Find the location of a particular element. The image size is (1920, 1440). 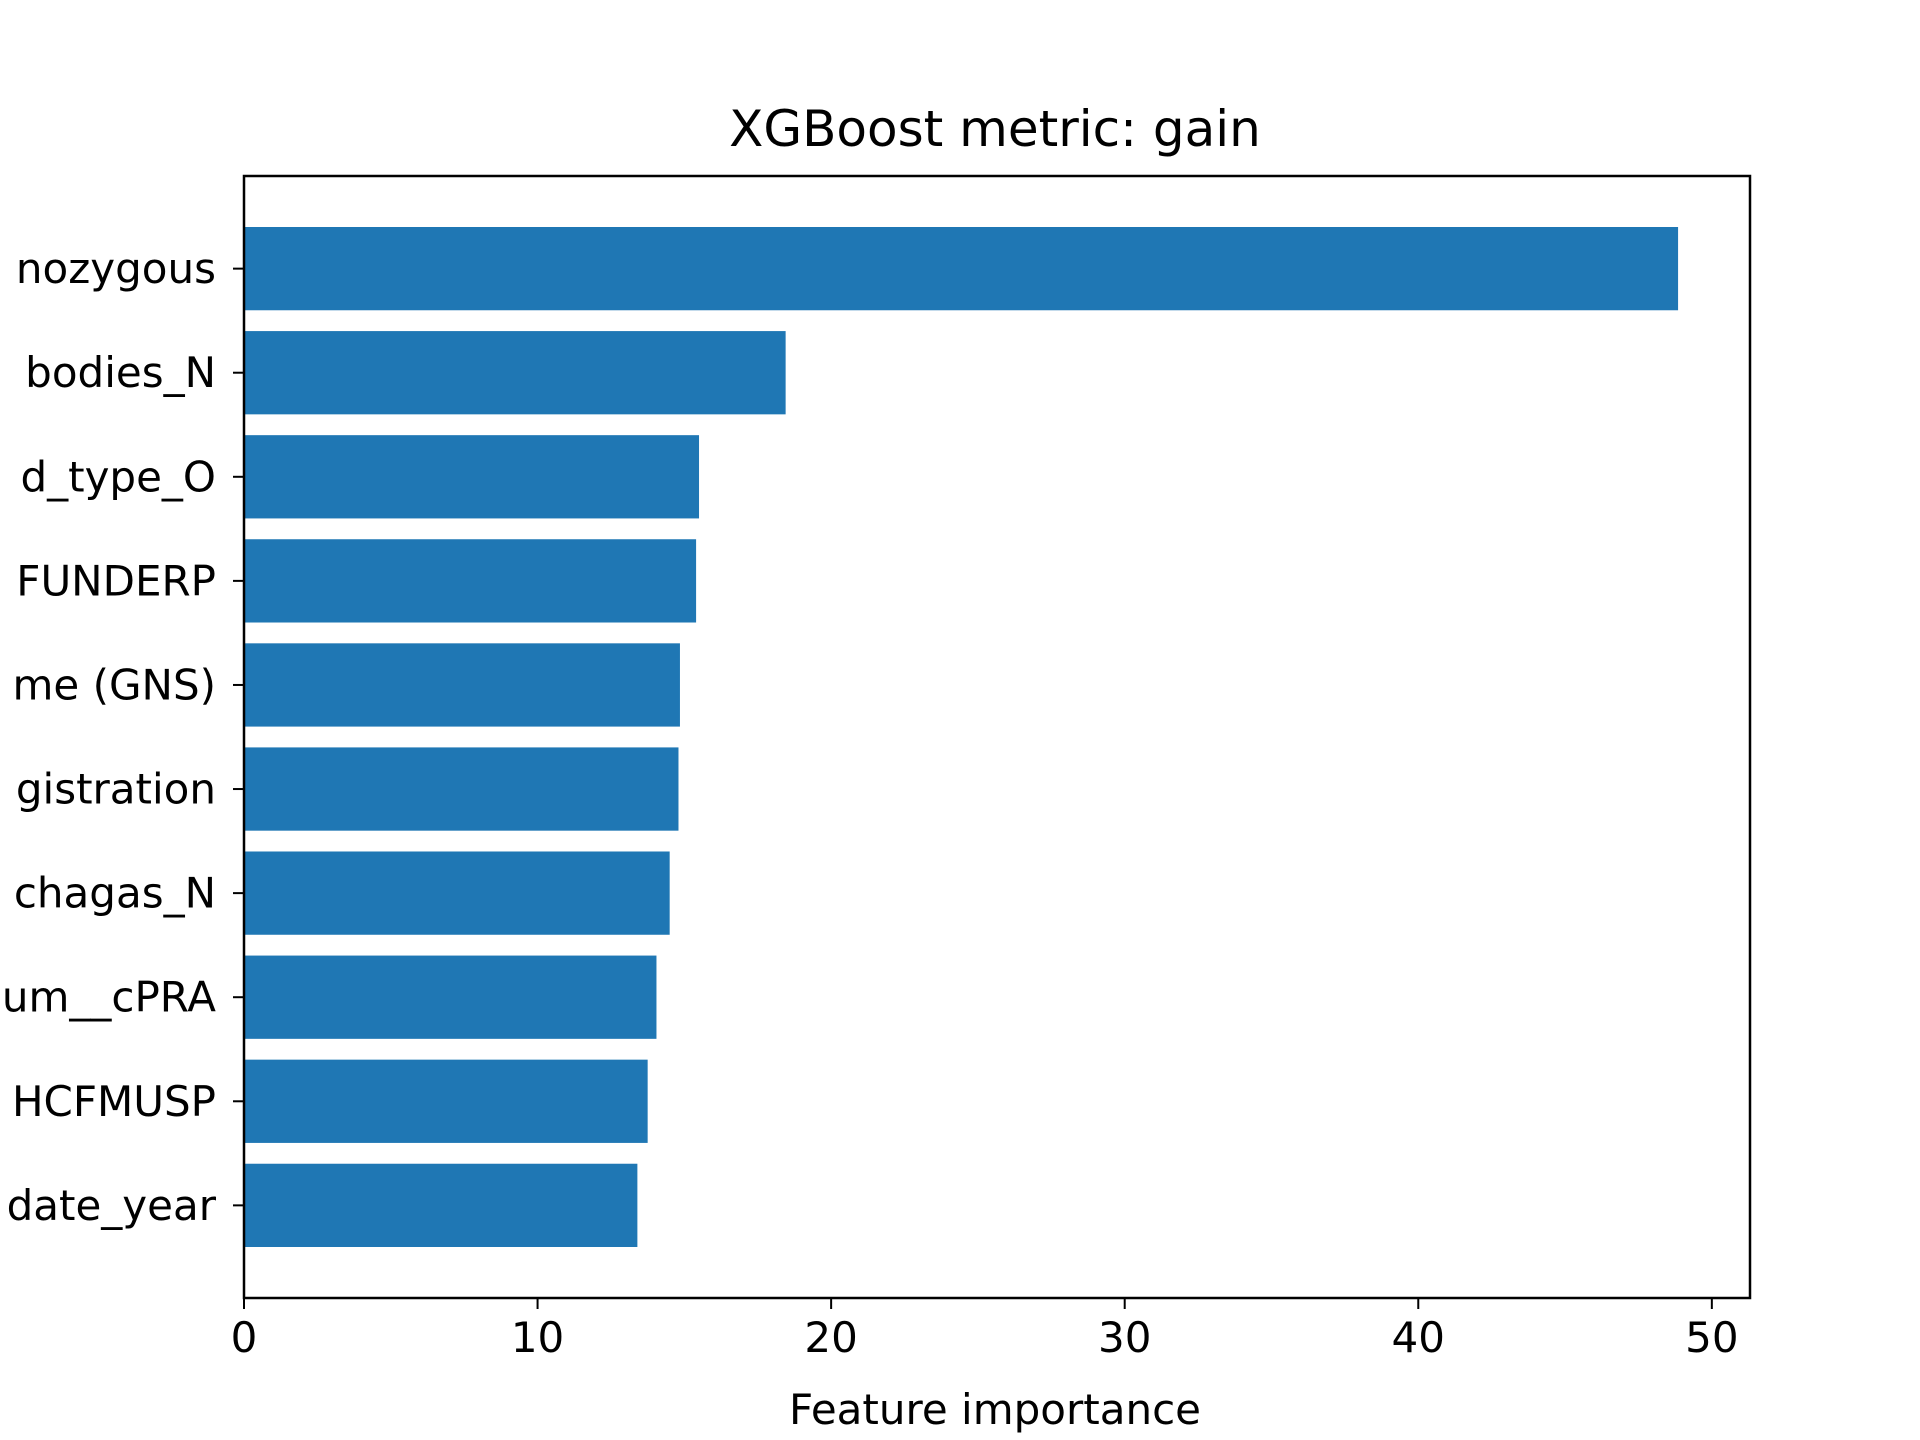

x-tick-label-0: 0 is located at coordinates (244, 1337).